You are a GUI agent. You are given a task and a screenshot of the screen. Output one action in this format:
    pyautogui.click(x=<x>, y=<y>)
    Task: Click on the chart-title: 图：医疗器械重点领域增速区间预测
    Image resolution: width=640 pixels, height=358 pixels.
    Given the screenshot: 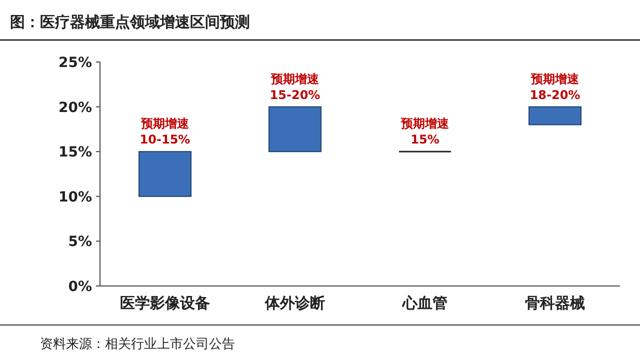 What is the action you would take?
    pyautogui.click(x=130, y=22)
    